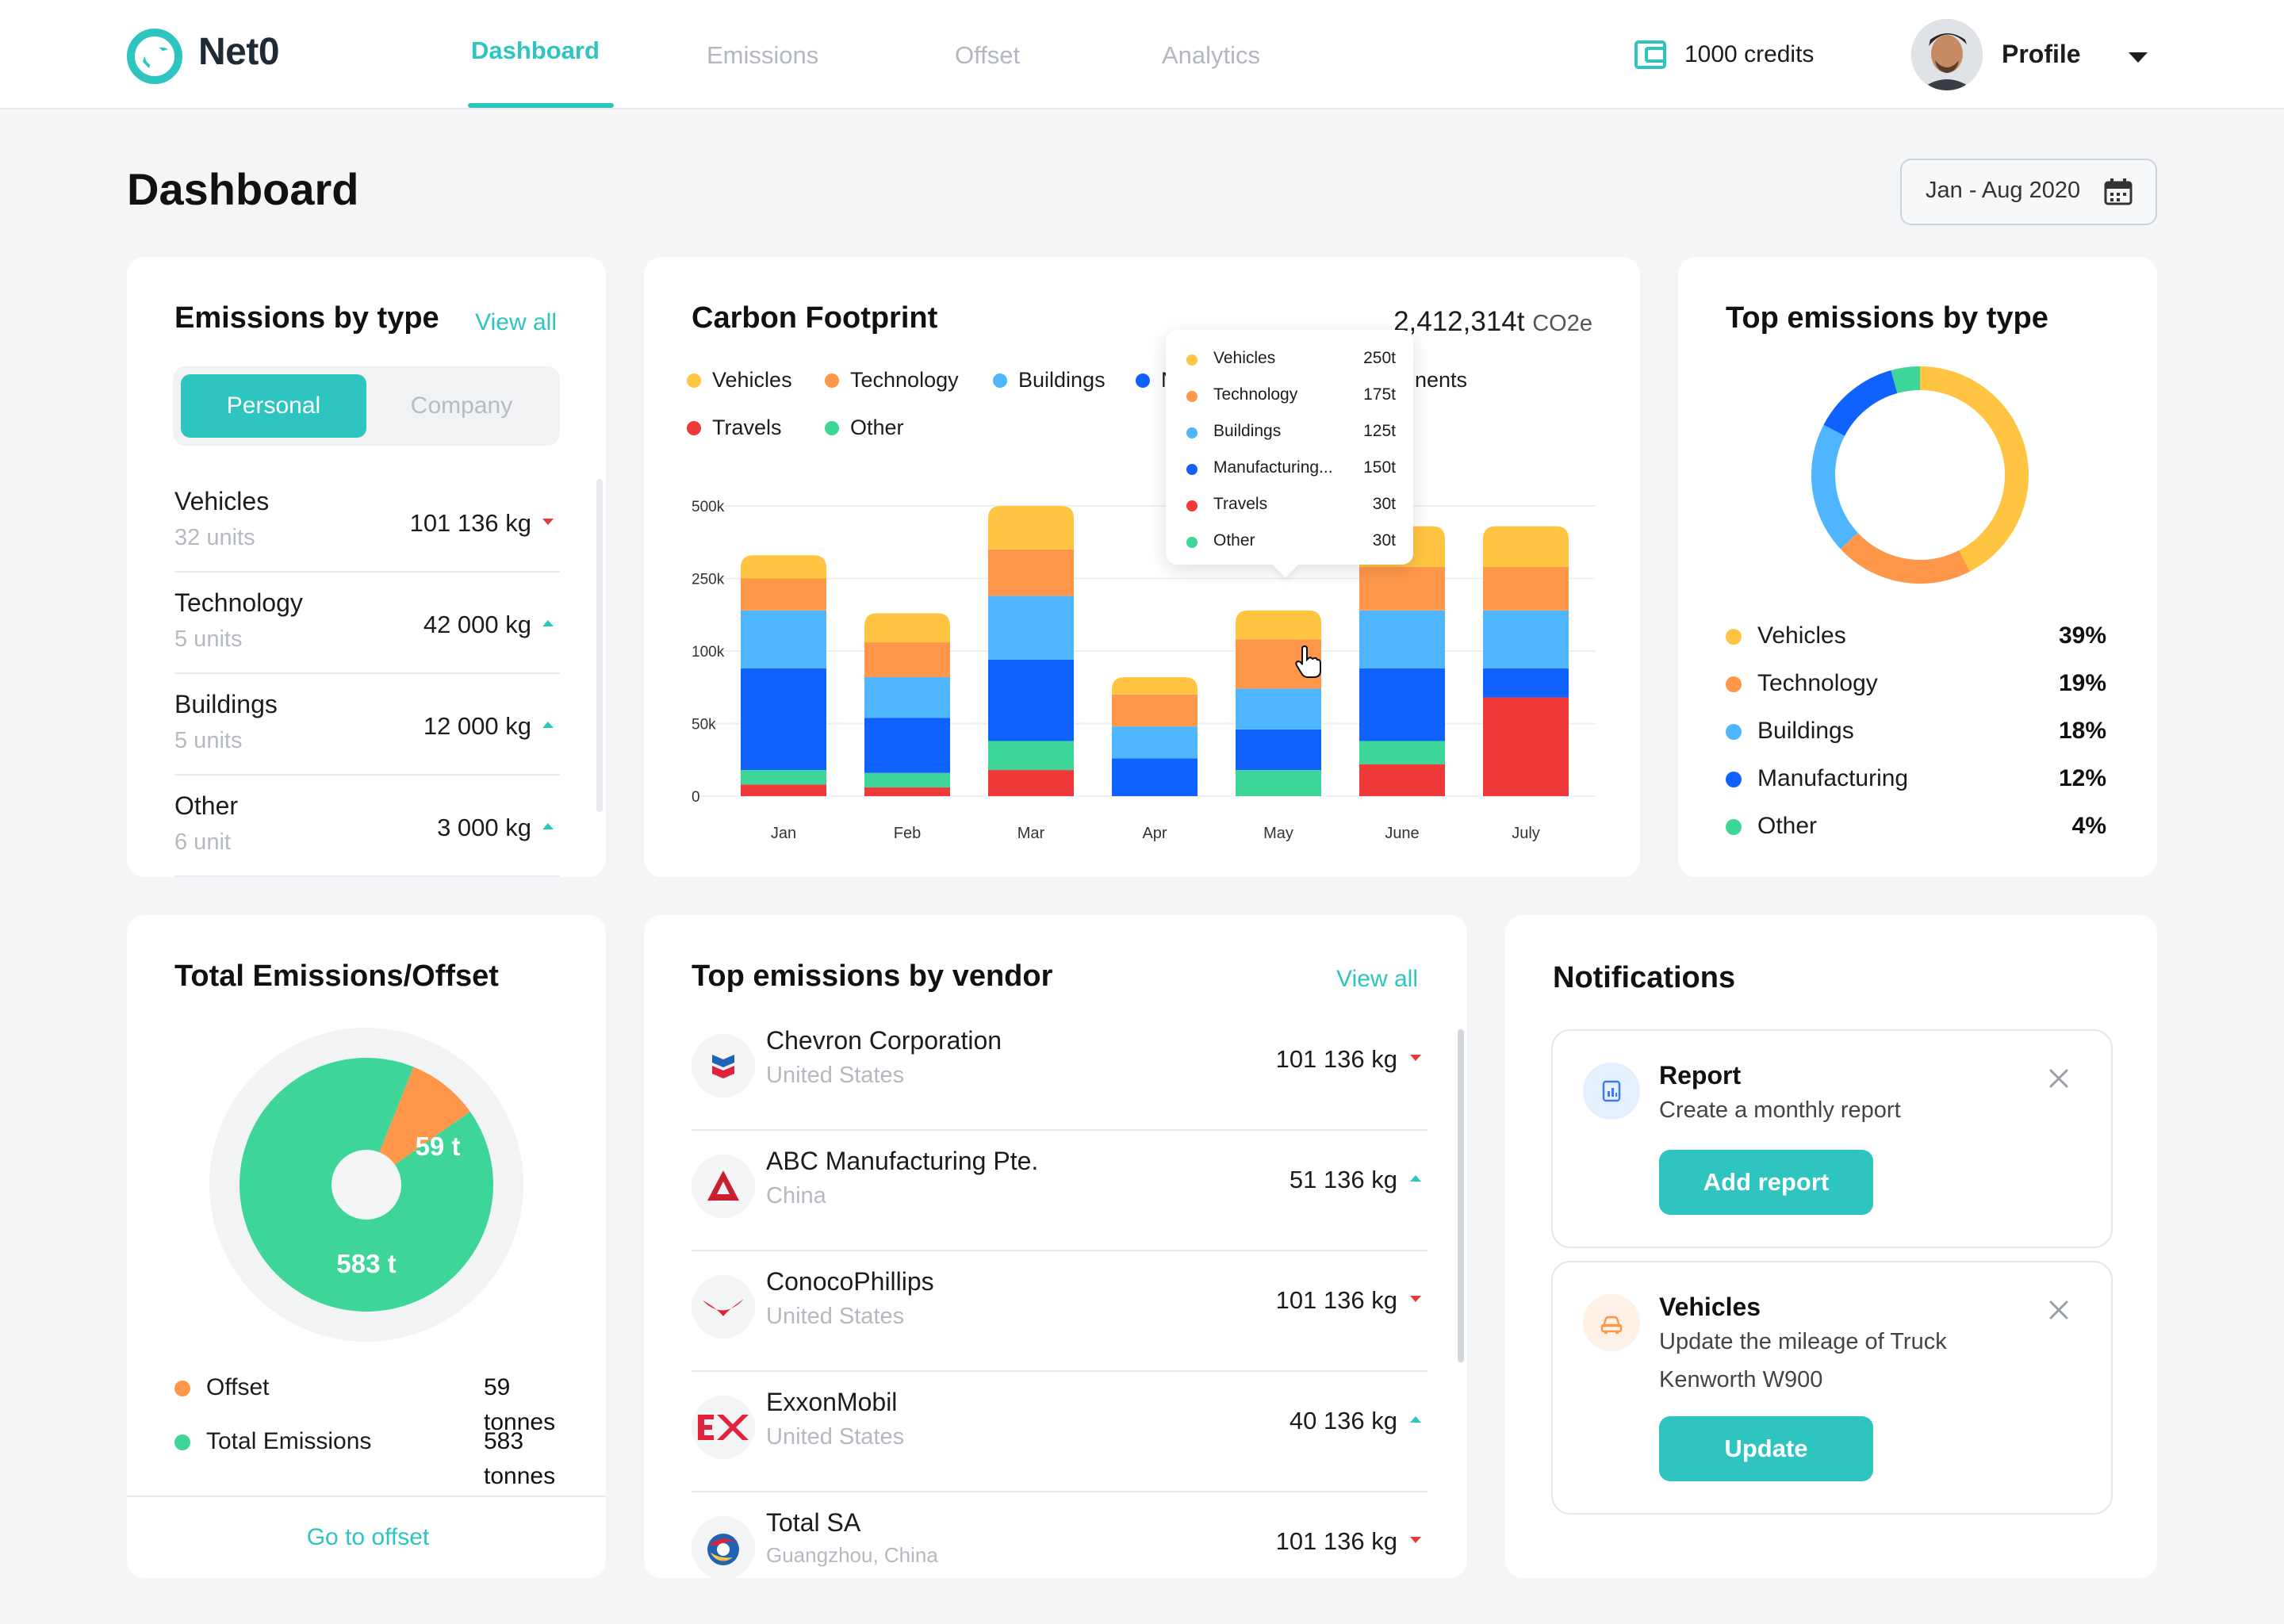 The width and height of the screenshot is (2284, 1624). Describe the element at coordinates (902, 1161) in the screenshot. I see `vendor-name: ABC Manufacturing Pte.` at that location.